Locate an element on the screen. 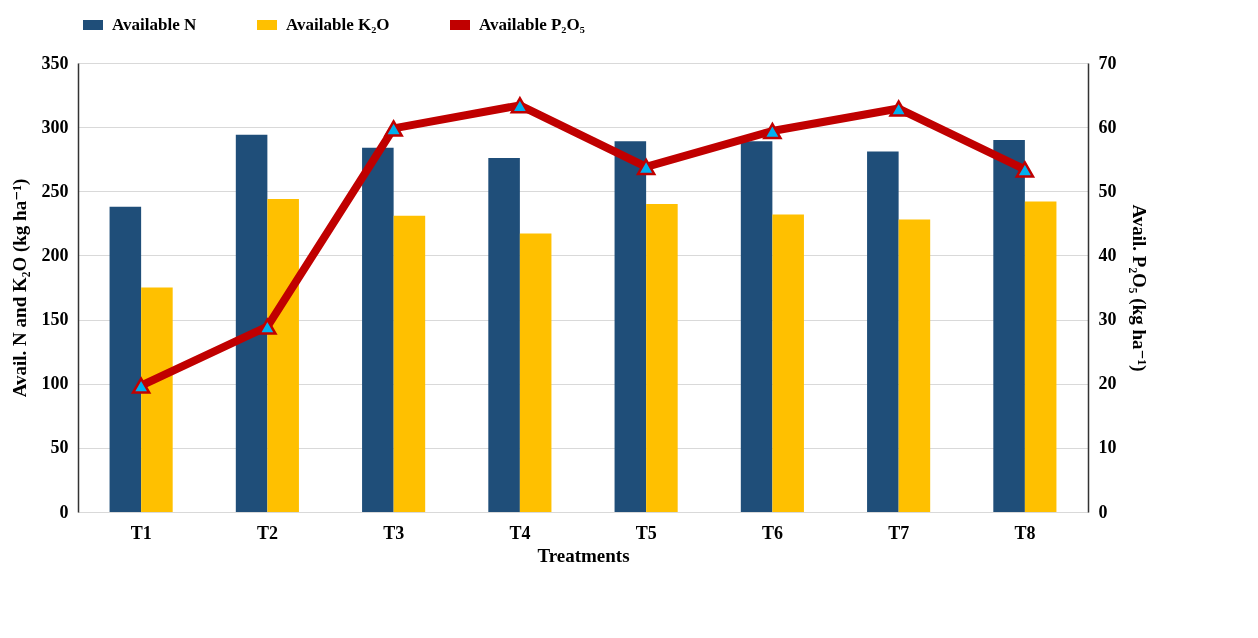  y-tick-label: 200 is located at coordinates (55, 254).